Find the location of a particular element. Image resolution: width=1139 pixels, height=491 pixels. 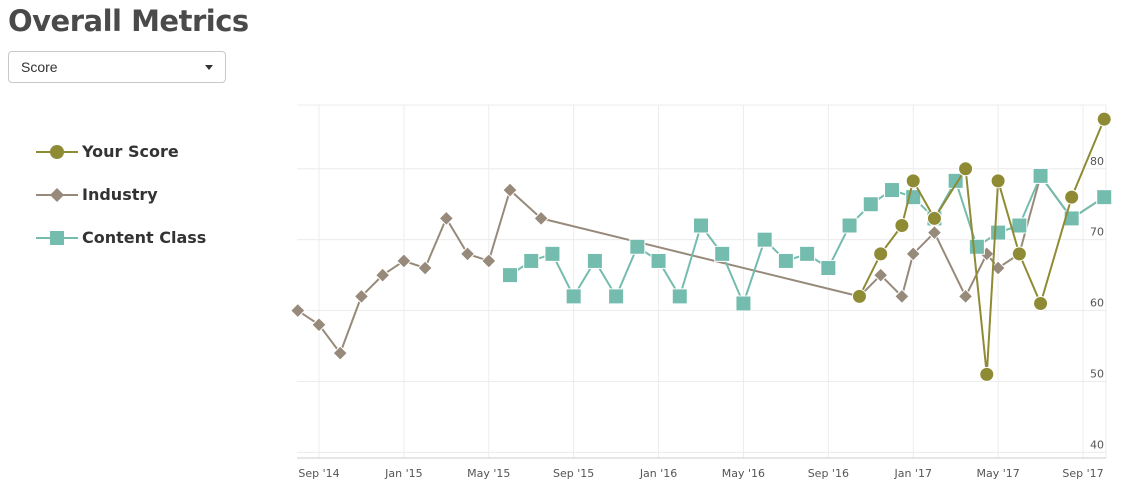

x-tick-label: Sep '17 is located at coordinates (1082, 473).